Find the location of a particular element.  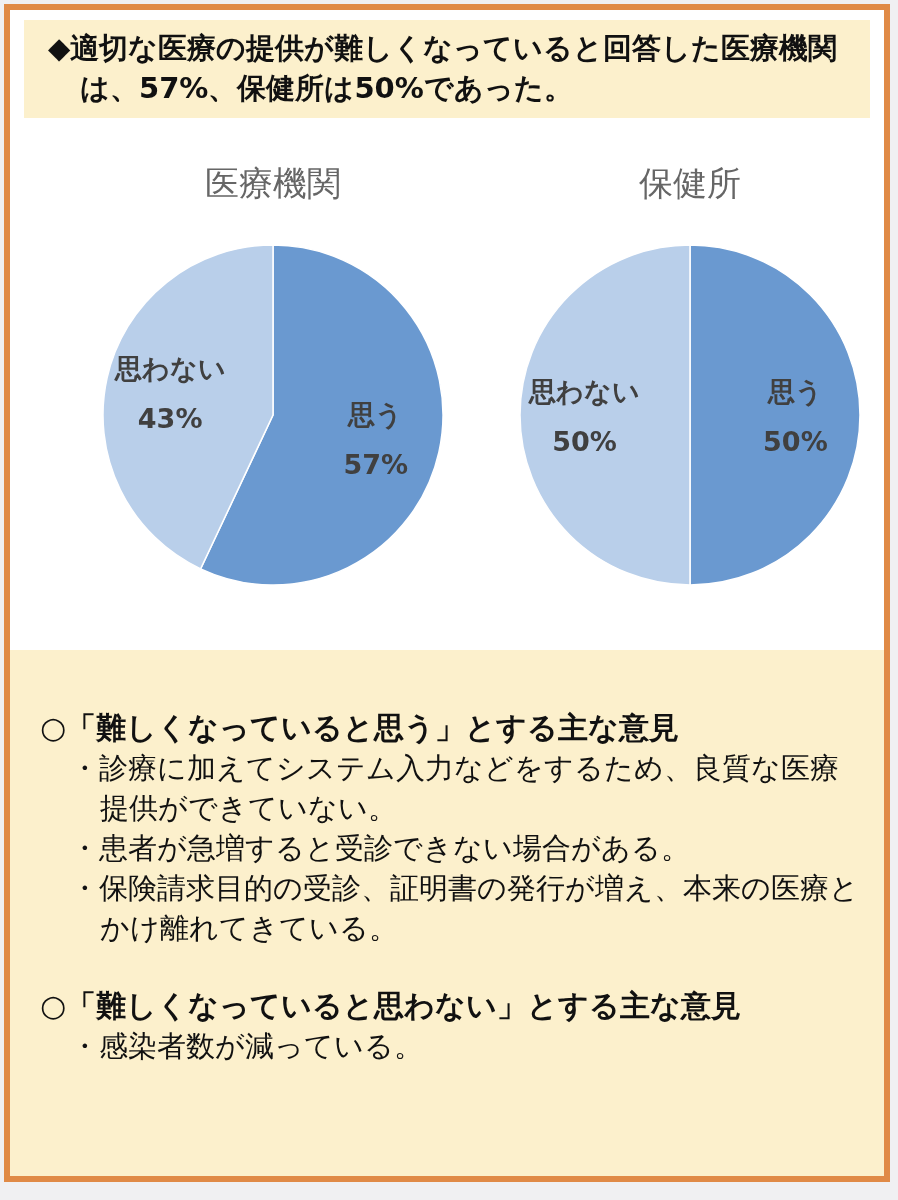

text: ○「難しくなっていると思う」とする主な意見 is located at coordinates (360, 728).